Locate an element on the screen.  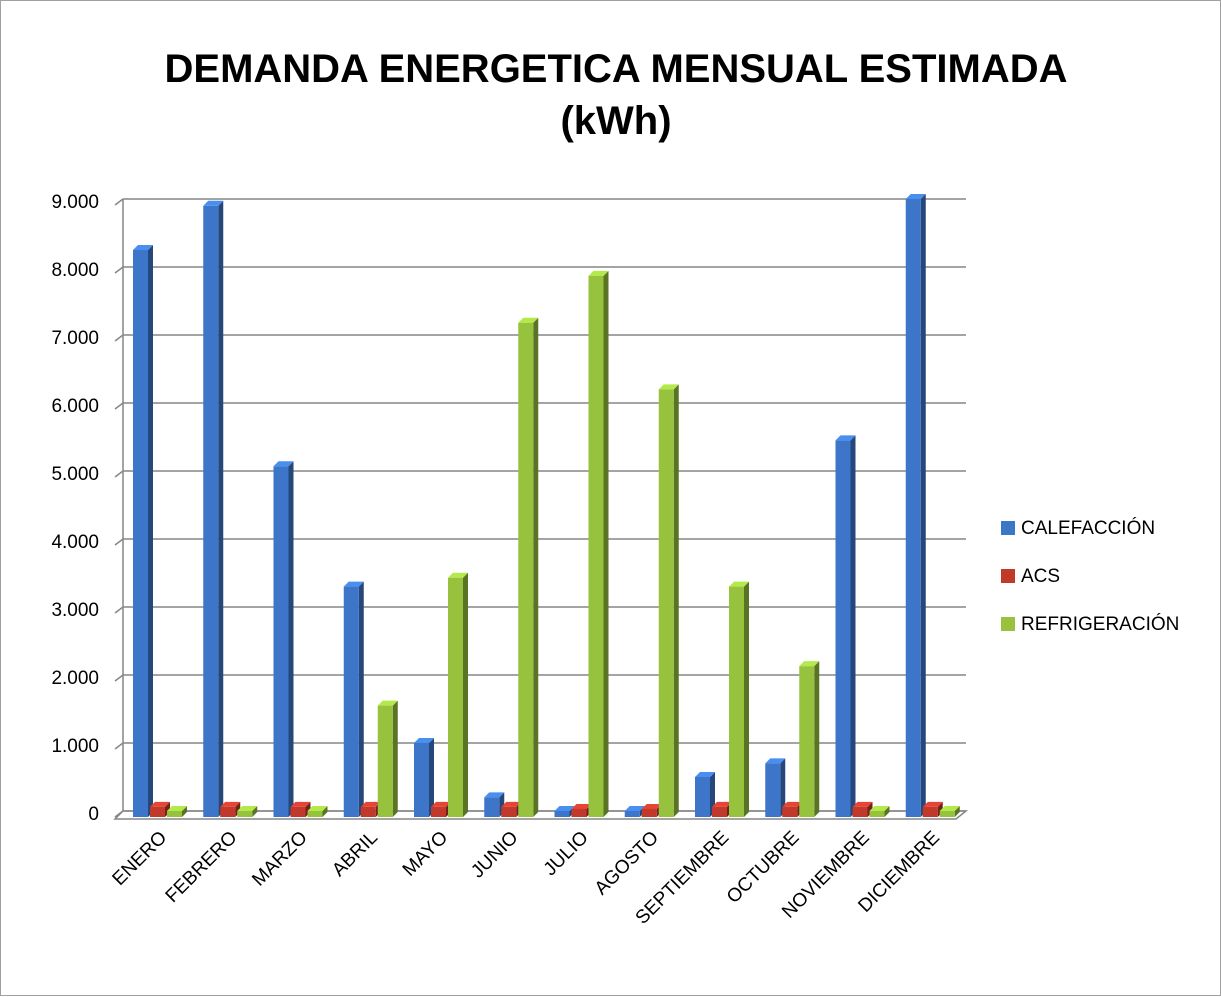
floor is located at coordinates (541, 815).